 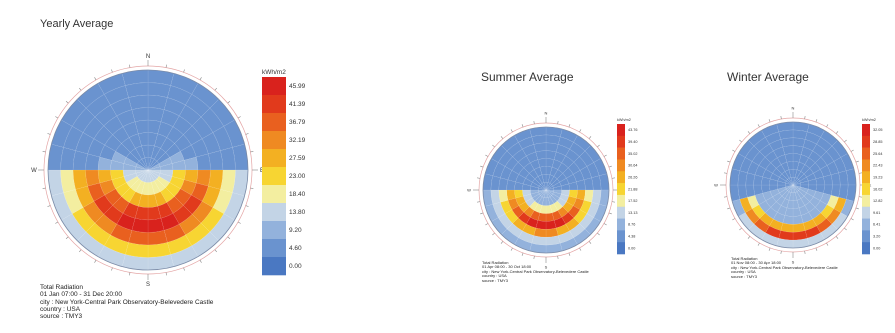 I want to click on legend-tick-label: 43.76, so click(x=633, y=130).